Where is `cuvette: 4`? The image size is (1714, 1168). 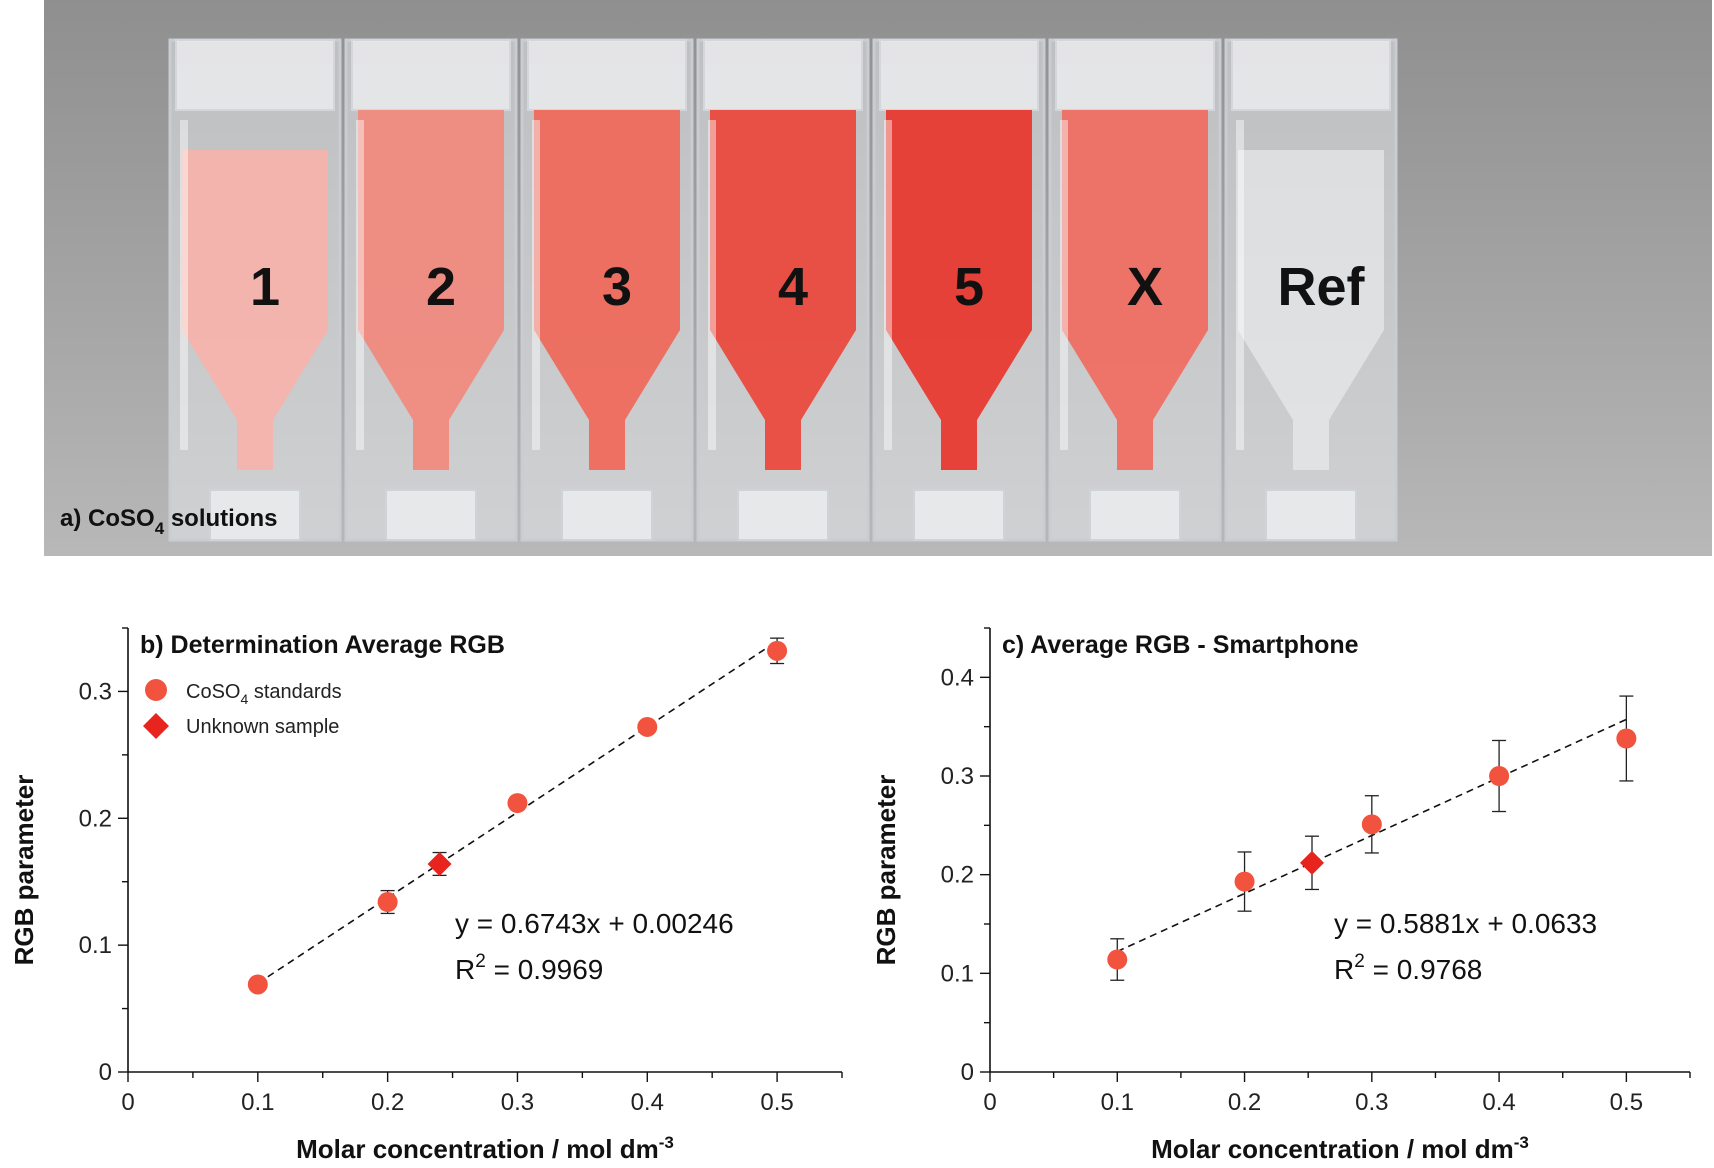 cuvette: 4 is located at coordinates (783, 290).